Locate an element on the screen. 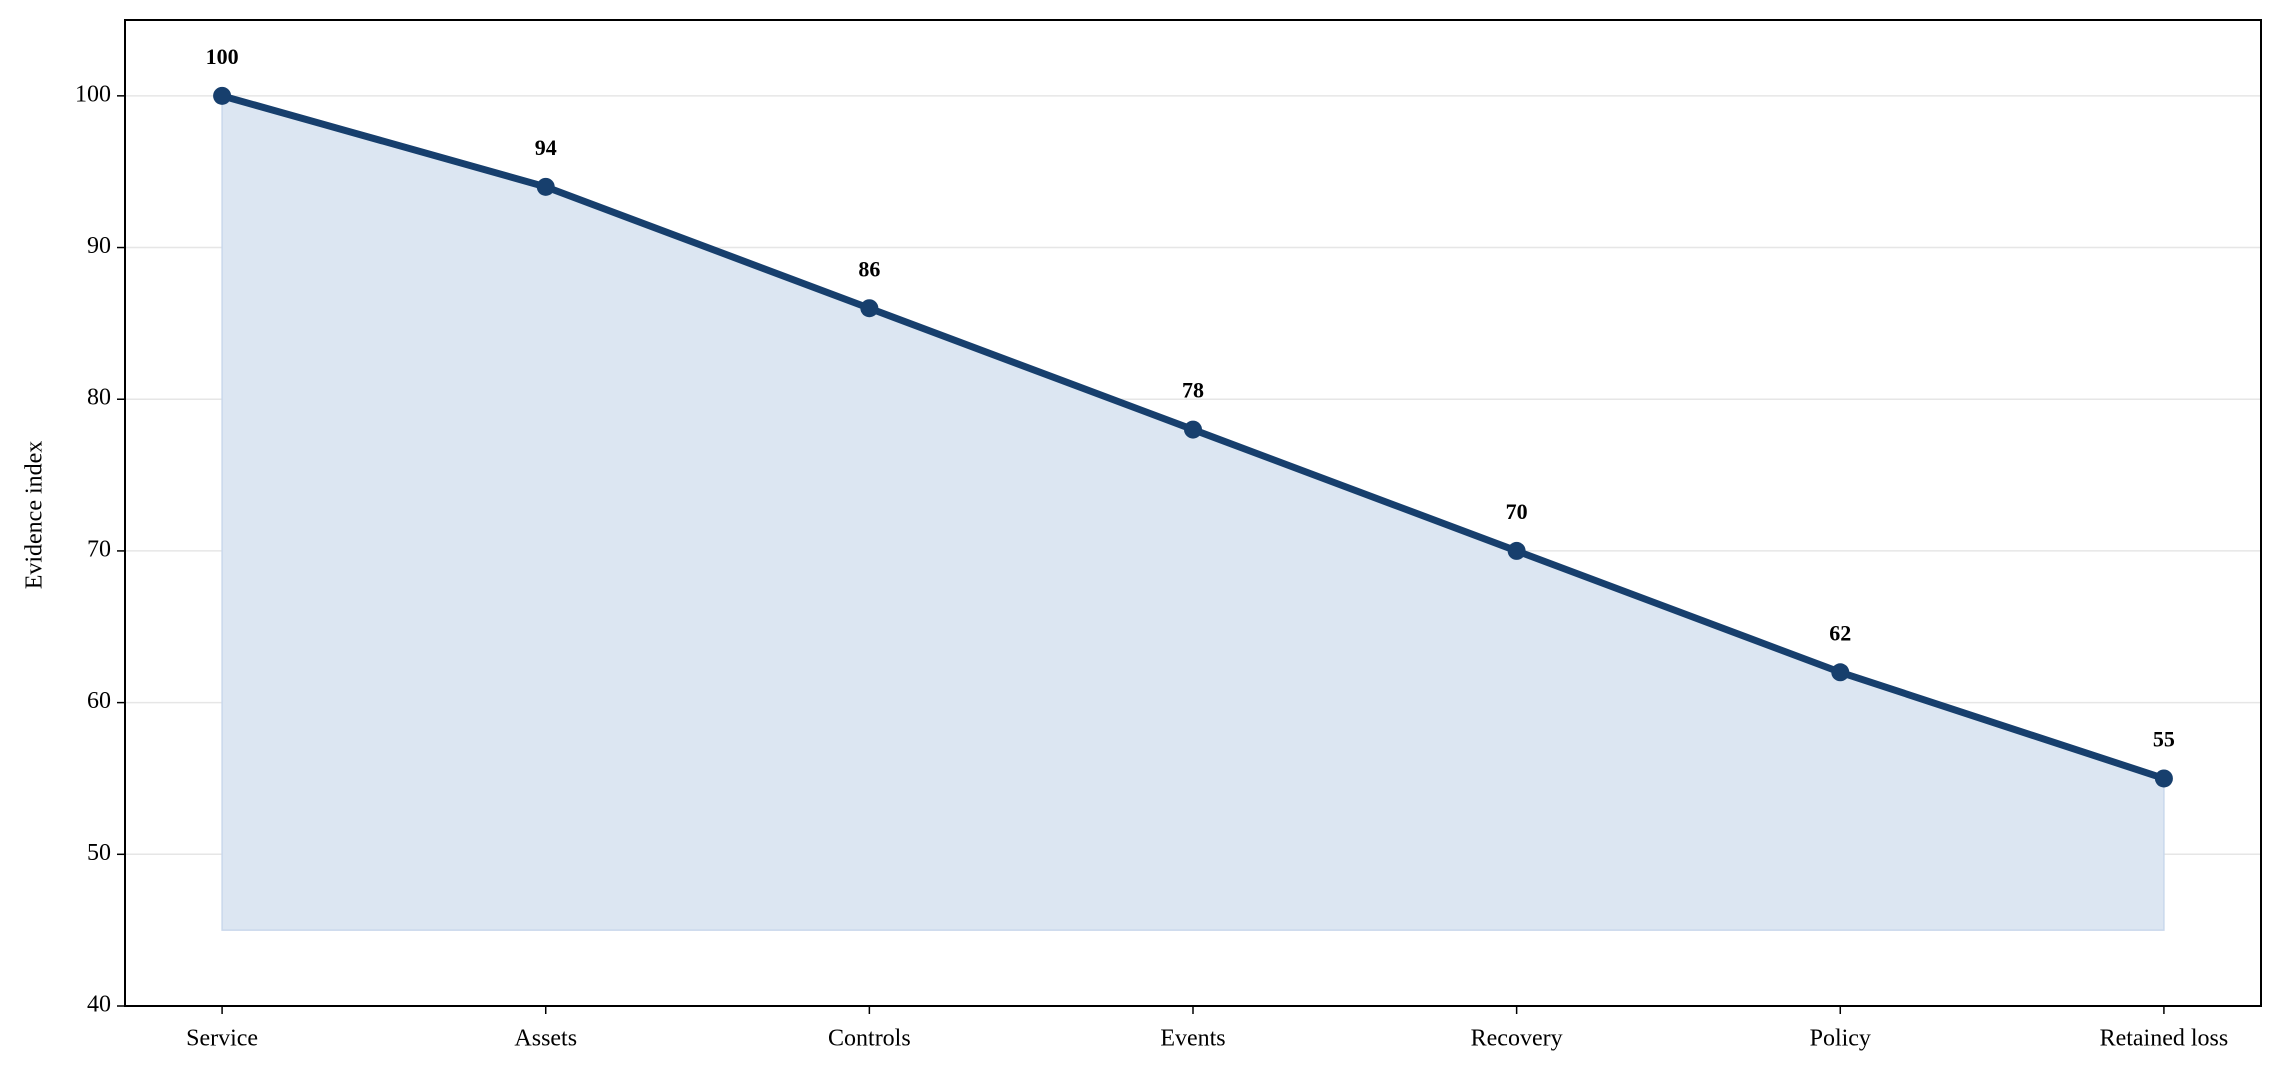 The width and height of the screenshot is (2283, 1077). value-label: 94 is located at coordinates (546, 147).